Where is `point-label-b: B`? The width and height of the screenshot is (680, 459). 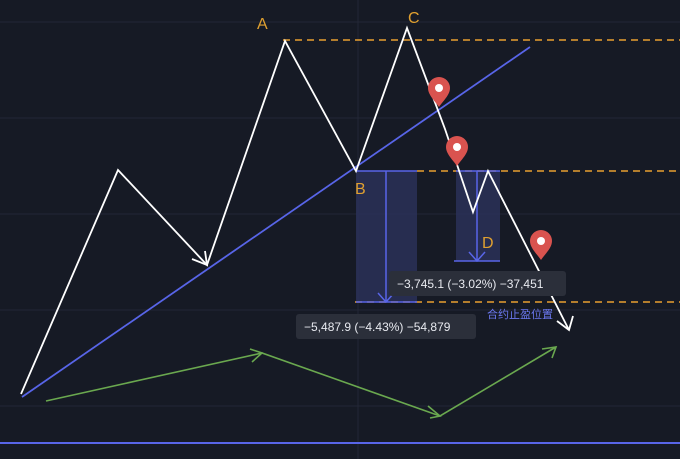
point-label-b: B is located at coordinates (360, 189).